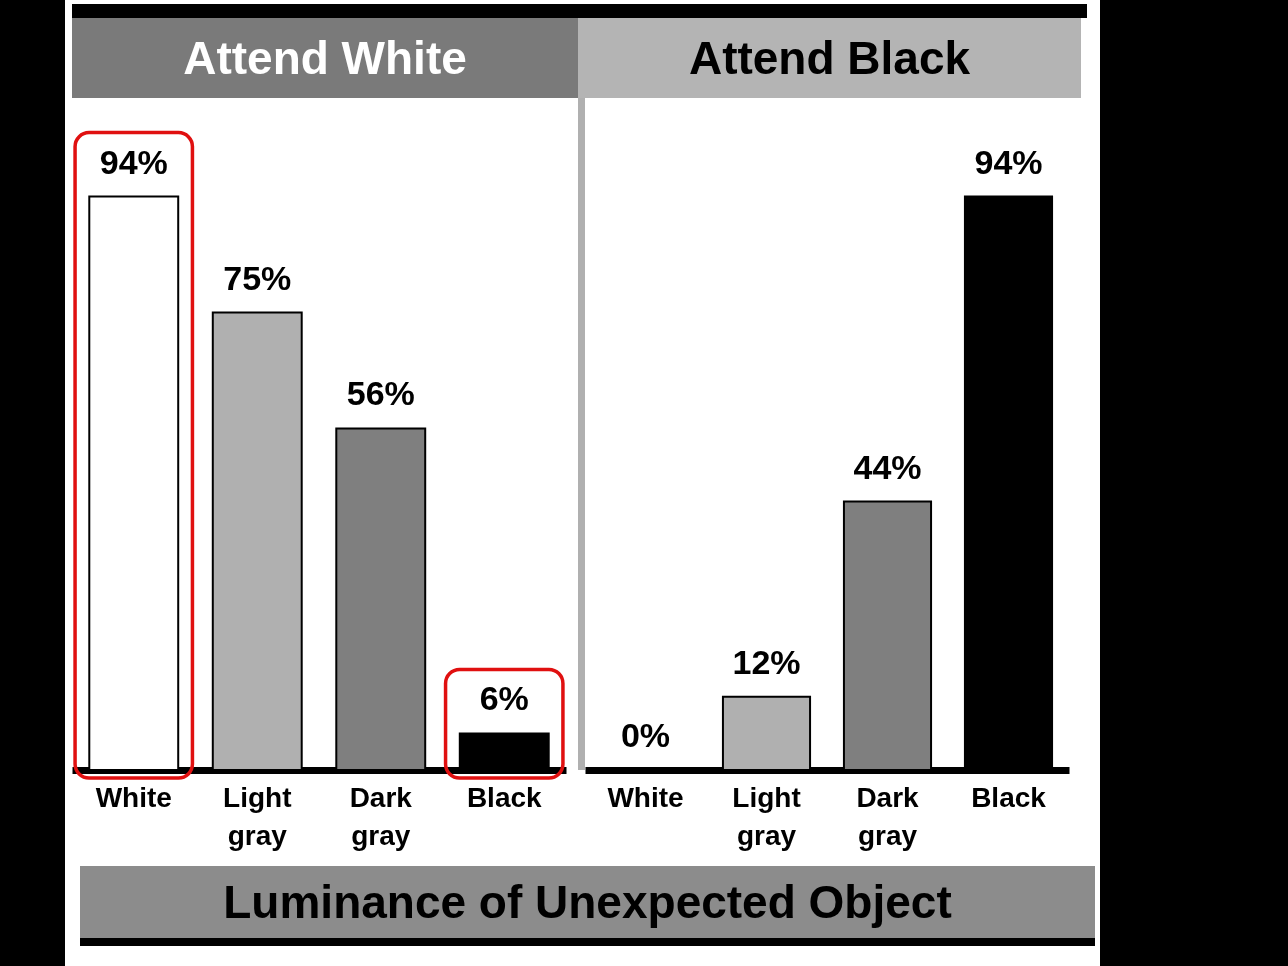 Image resolution: width=1288 pixels, height=966 pixels. Describe the element at coordinates (380, 393) in the screenshot. I see `data-label: 56%` at that location.